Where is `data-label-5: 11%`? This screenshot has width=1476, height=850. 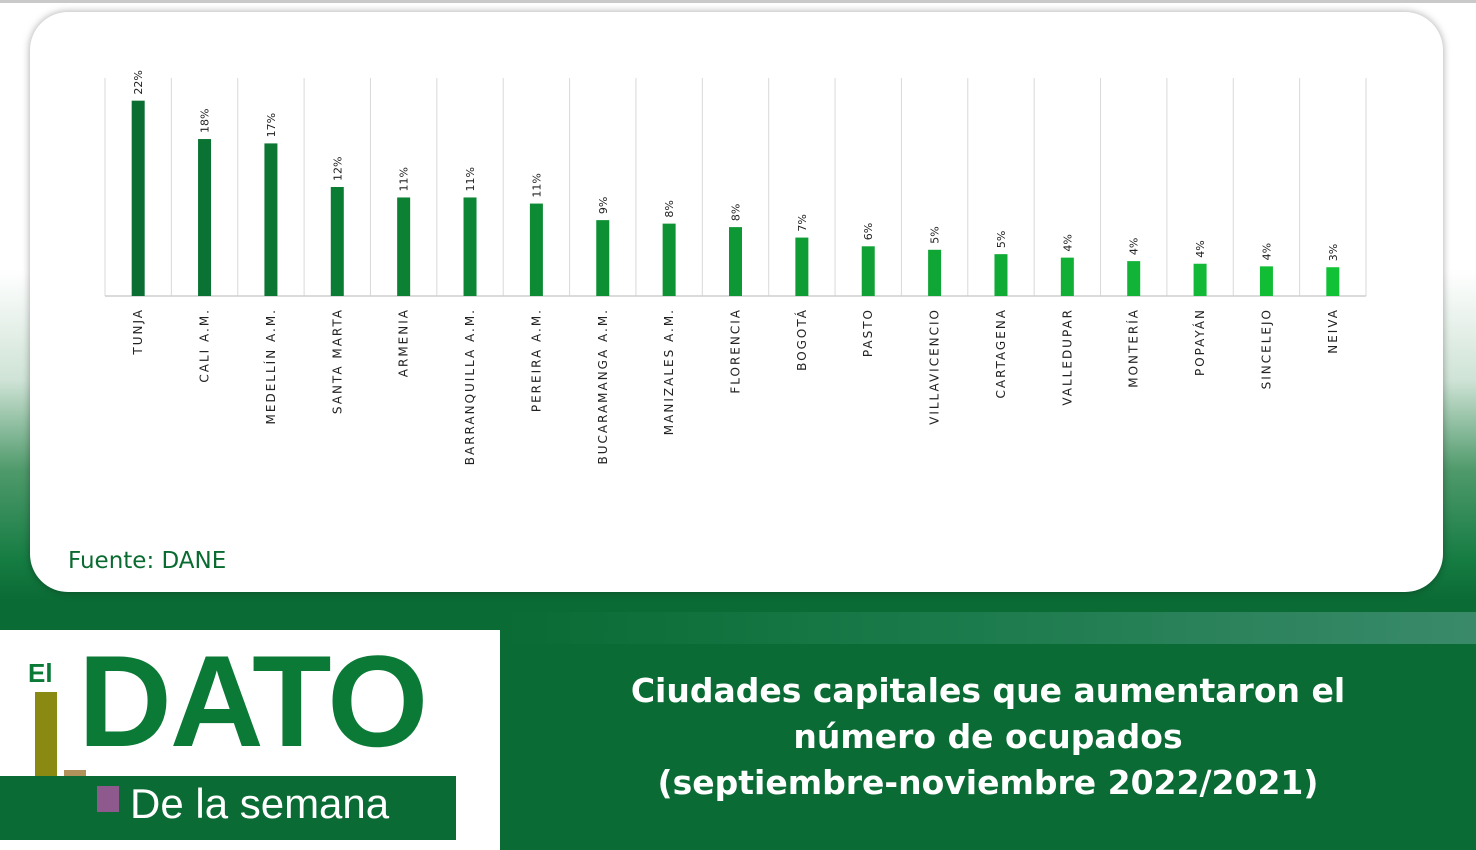 data-label-5: 11% is located at coordinates (470, 179).